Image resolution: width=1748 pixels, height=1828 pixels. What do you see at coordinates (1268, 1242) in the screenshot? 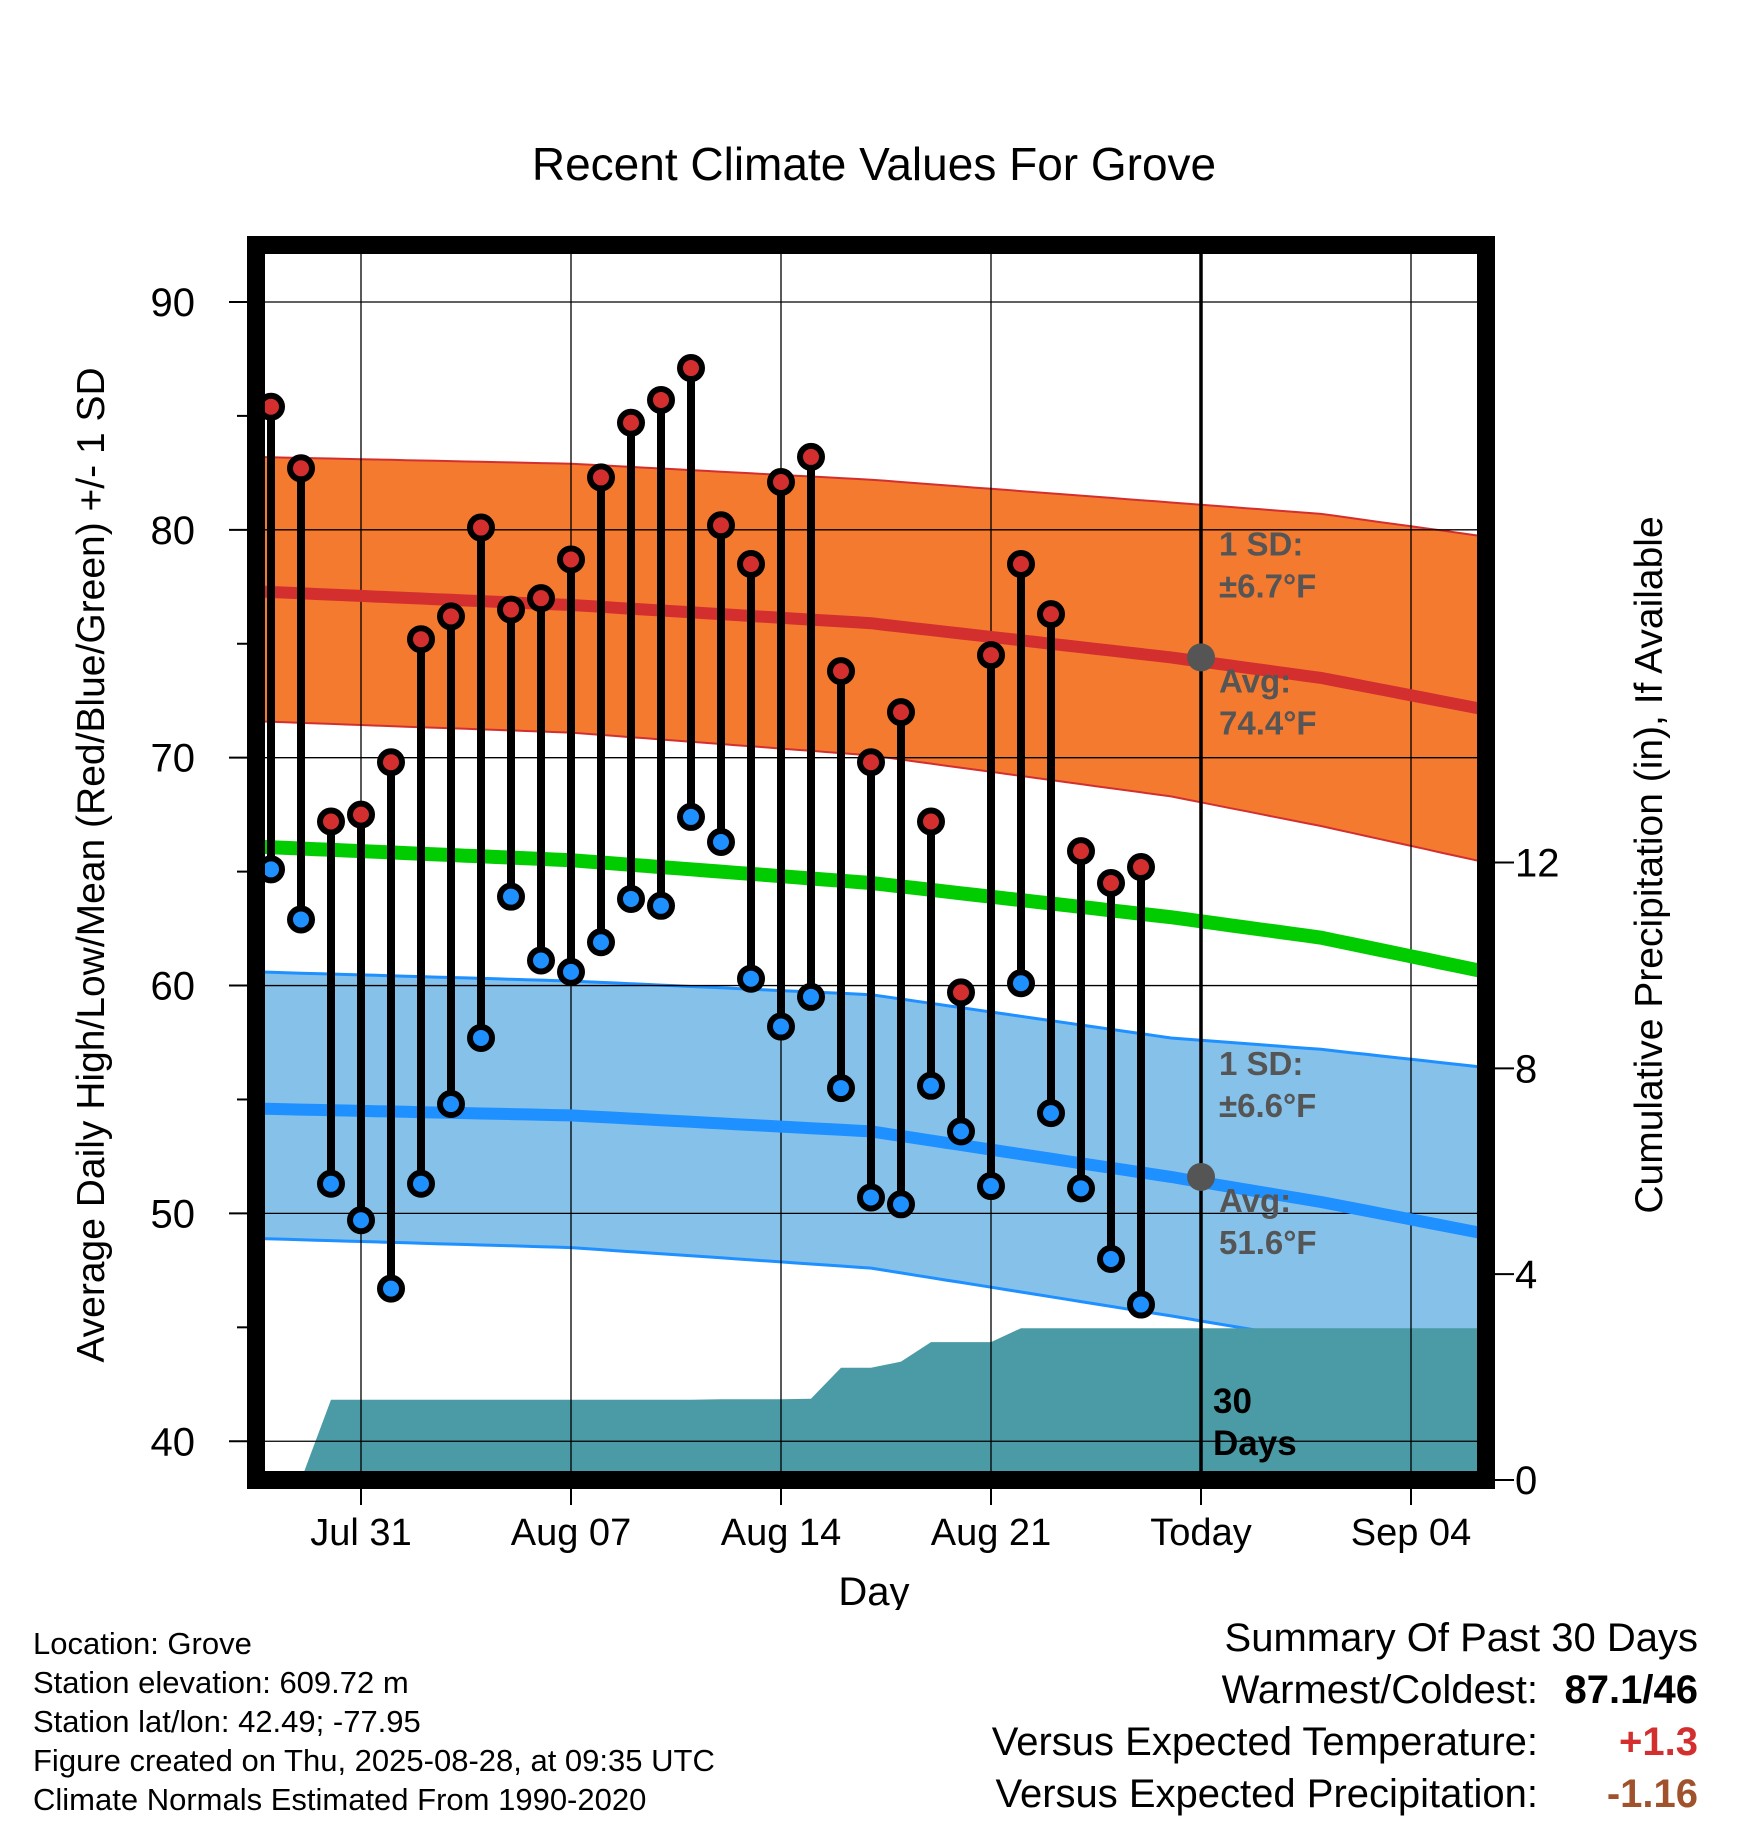
I see `low-avg-value: 51.6°F` at bounding box center [1268, 1242].